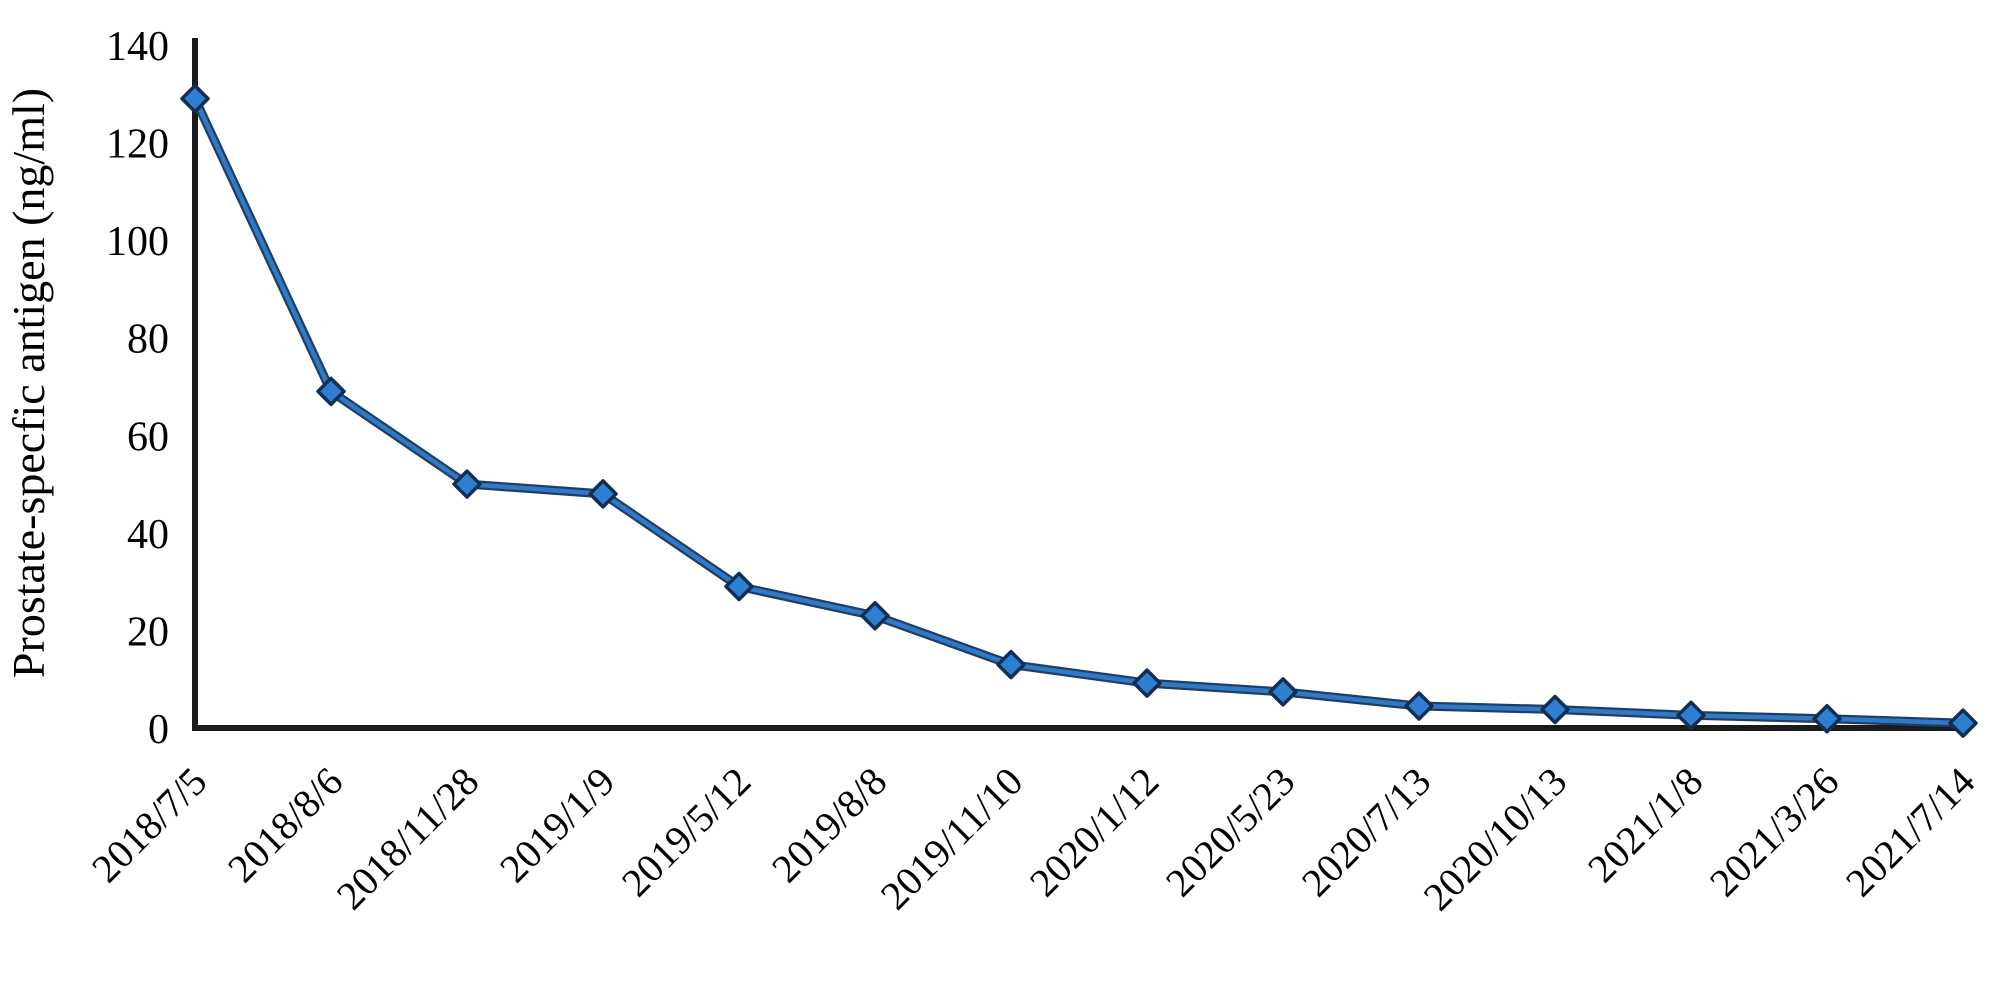 This screenshot has width=2000, height=989. I want to click on x-tick-label: 2018/8/6, so click(285, 825).